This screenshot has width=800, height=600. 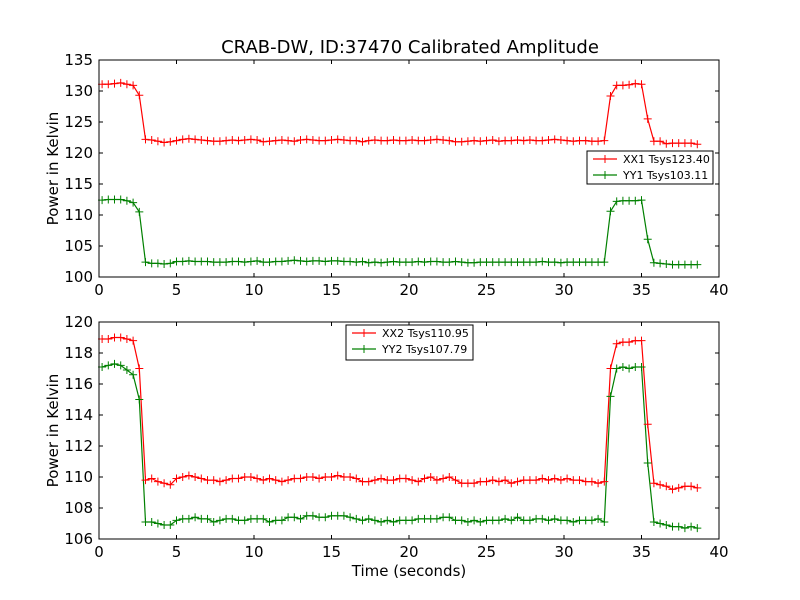 I want to click on x-tick-label: 0, so click(x=99, y=290).